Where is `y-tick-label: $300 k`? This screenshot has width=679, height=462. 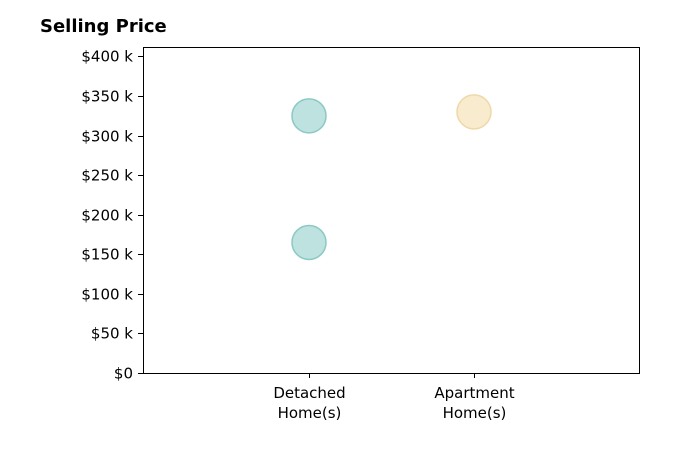
y-tick-label: $300 k is located at coordinates (107, 137).